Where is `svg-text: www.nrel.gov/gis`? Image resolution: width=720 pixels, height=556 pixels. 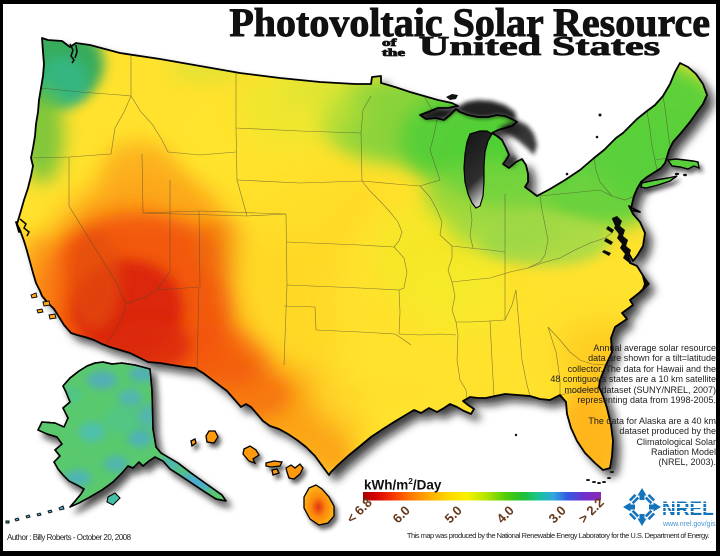
svg-text: www.nrel.gov/gis is located at coordinates (689, 524).